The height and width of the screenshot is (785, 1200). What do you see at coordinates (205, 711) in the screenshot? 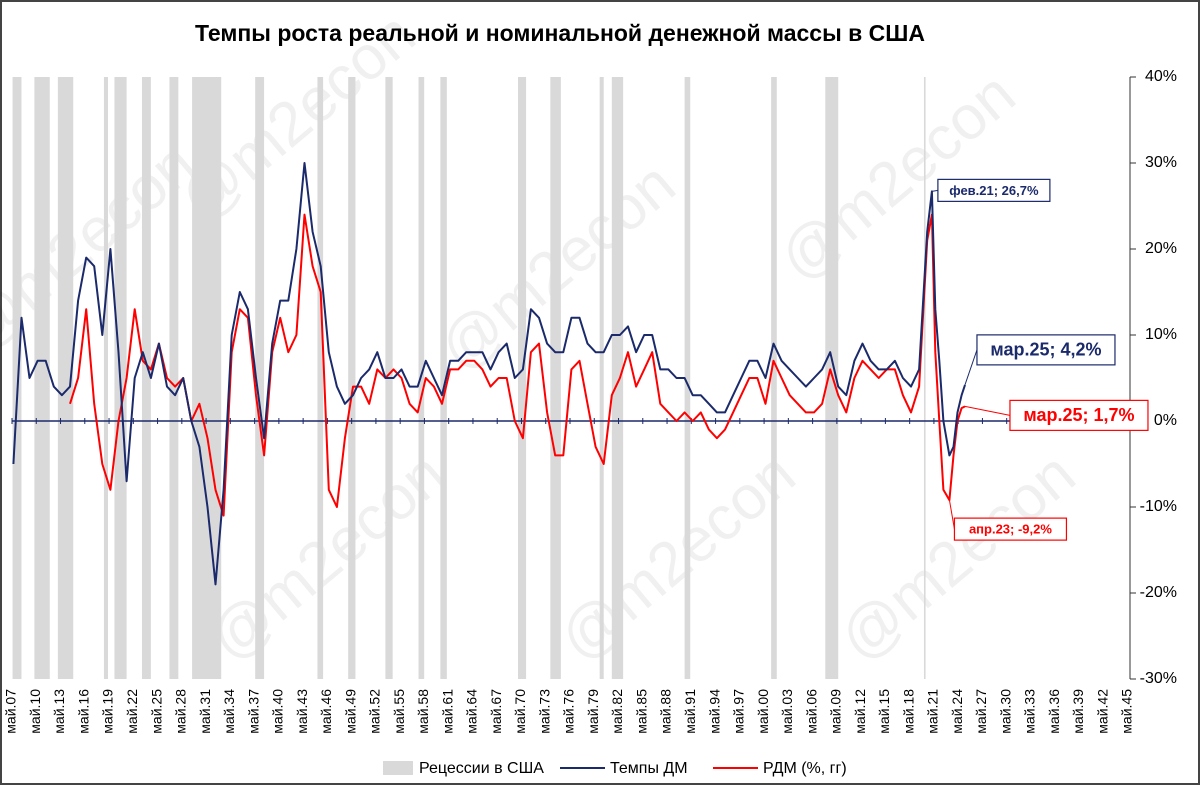
I see `x-tick-label: май.31` at bounding box center [205, 711].